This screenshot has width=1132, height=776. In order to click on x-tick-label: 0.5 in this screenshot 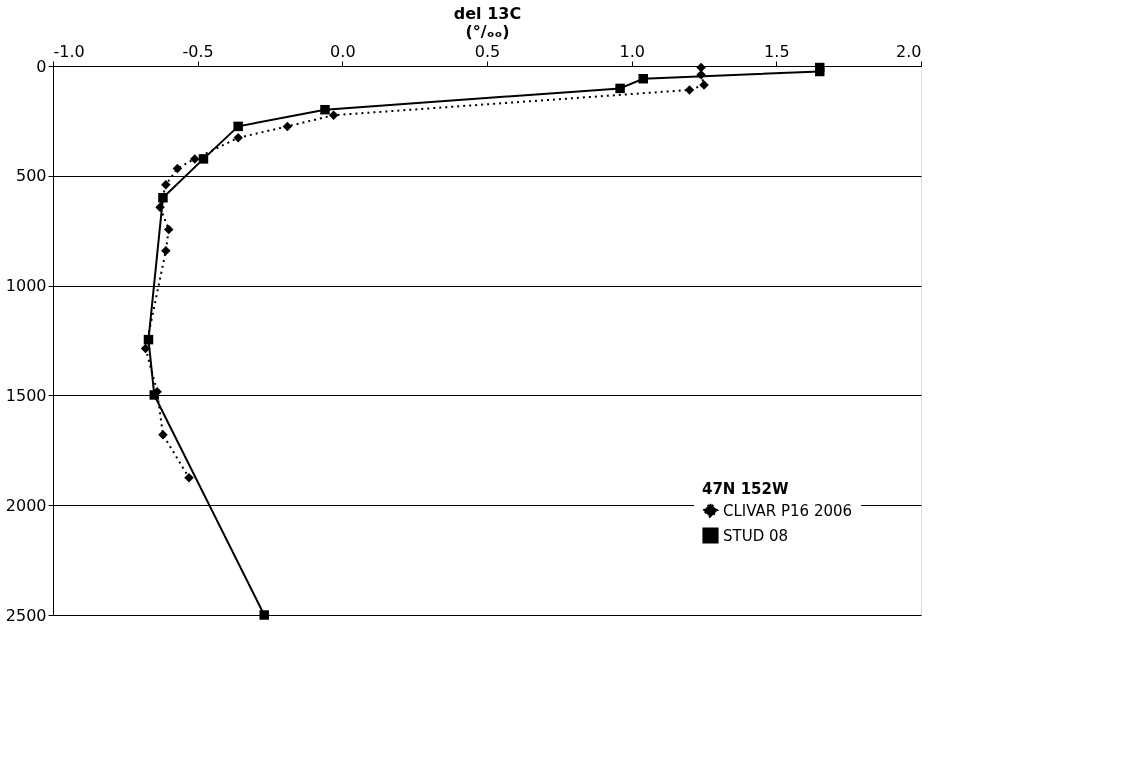, I will do `click(487, 51)`.